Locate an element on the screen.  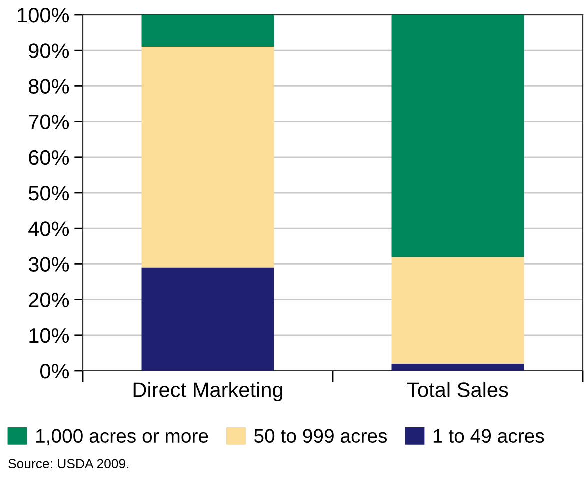
x-tick-label: Total Sales is located at coordinates (458, 390).